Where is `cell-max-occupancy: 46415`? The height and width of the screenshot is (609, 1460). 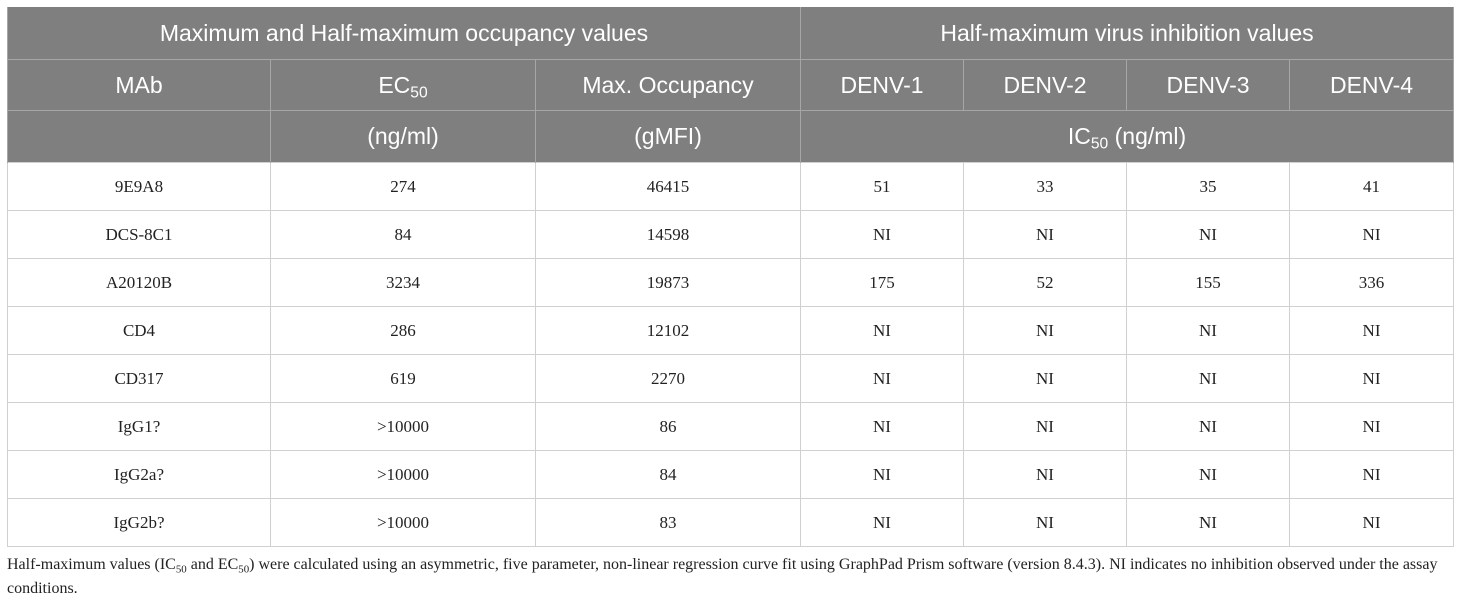 cell-max-occupancy: 46415 is located at coordinates (668, 186).